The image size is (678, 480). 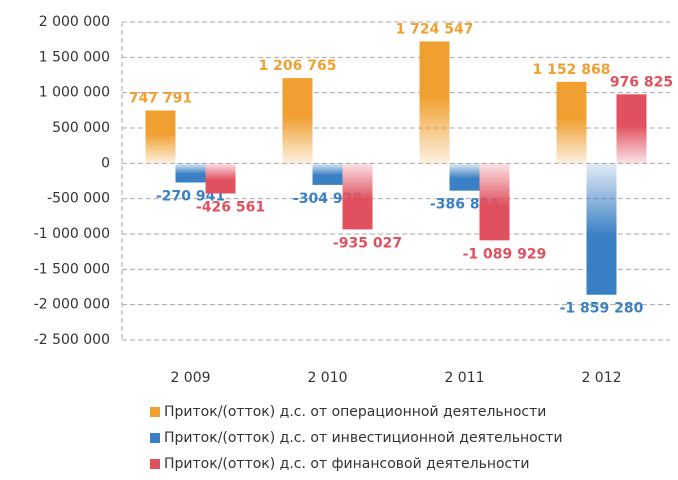 What do you see at coordinates (464, 378) in the screenshot?
I see `x-tick-label: 2 011` at bounding box center [464, 378].